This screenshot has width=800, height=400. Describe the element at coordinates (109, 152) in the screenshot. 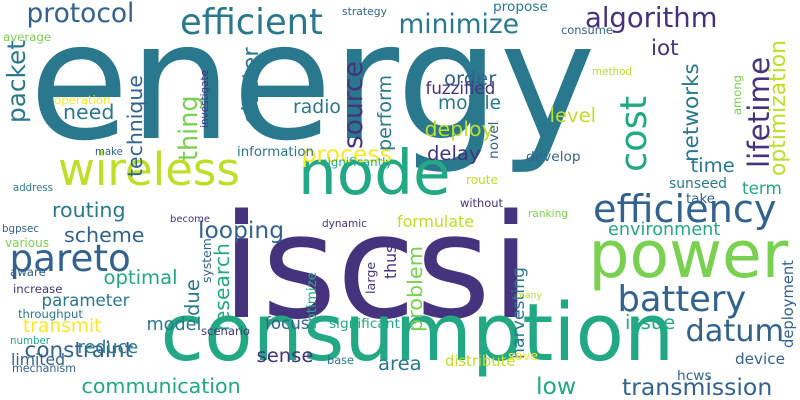

I see `word: make` at that location.